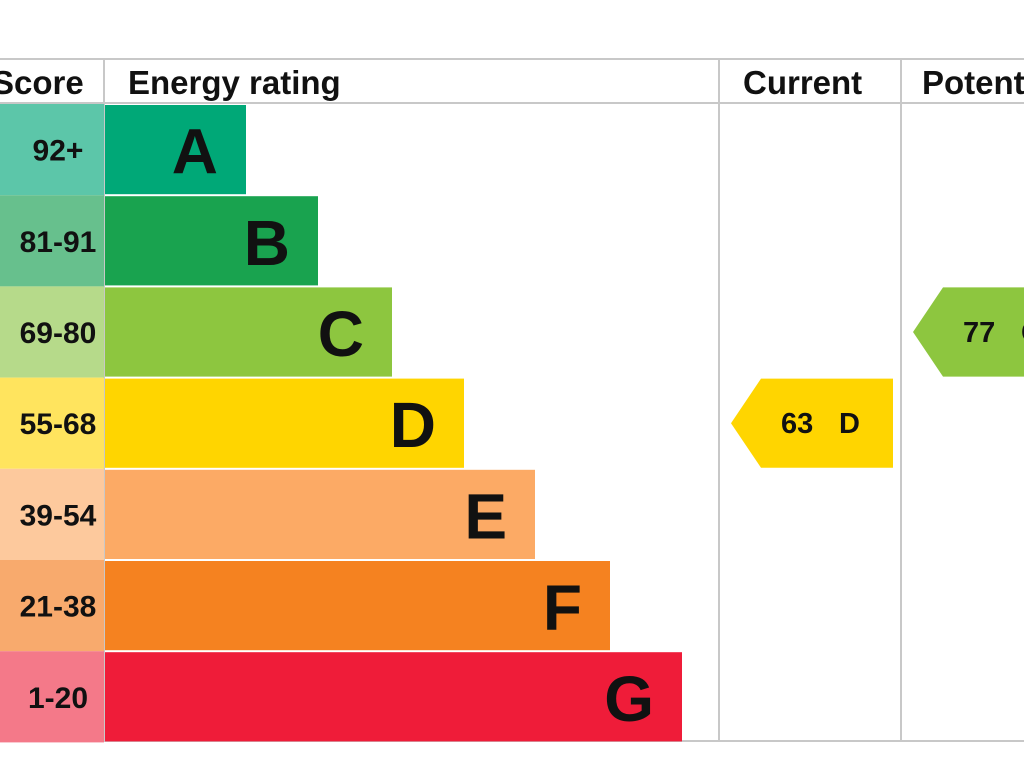 This screenshot has width=1024, height=768. What do you see at coordinates (320, 514) in the screenshot?
I see `rating-bar-e` at bounding box center [320, 514].